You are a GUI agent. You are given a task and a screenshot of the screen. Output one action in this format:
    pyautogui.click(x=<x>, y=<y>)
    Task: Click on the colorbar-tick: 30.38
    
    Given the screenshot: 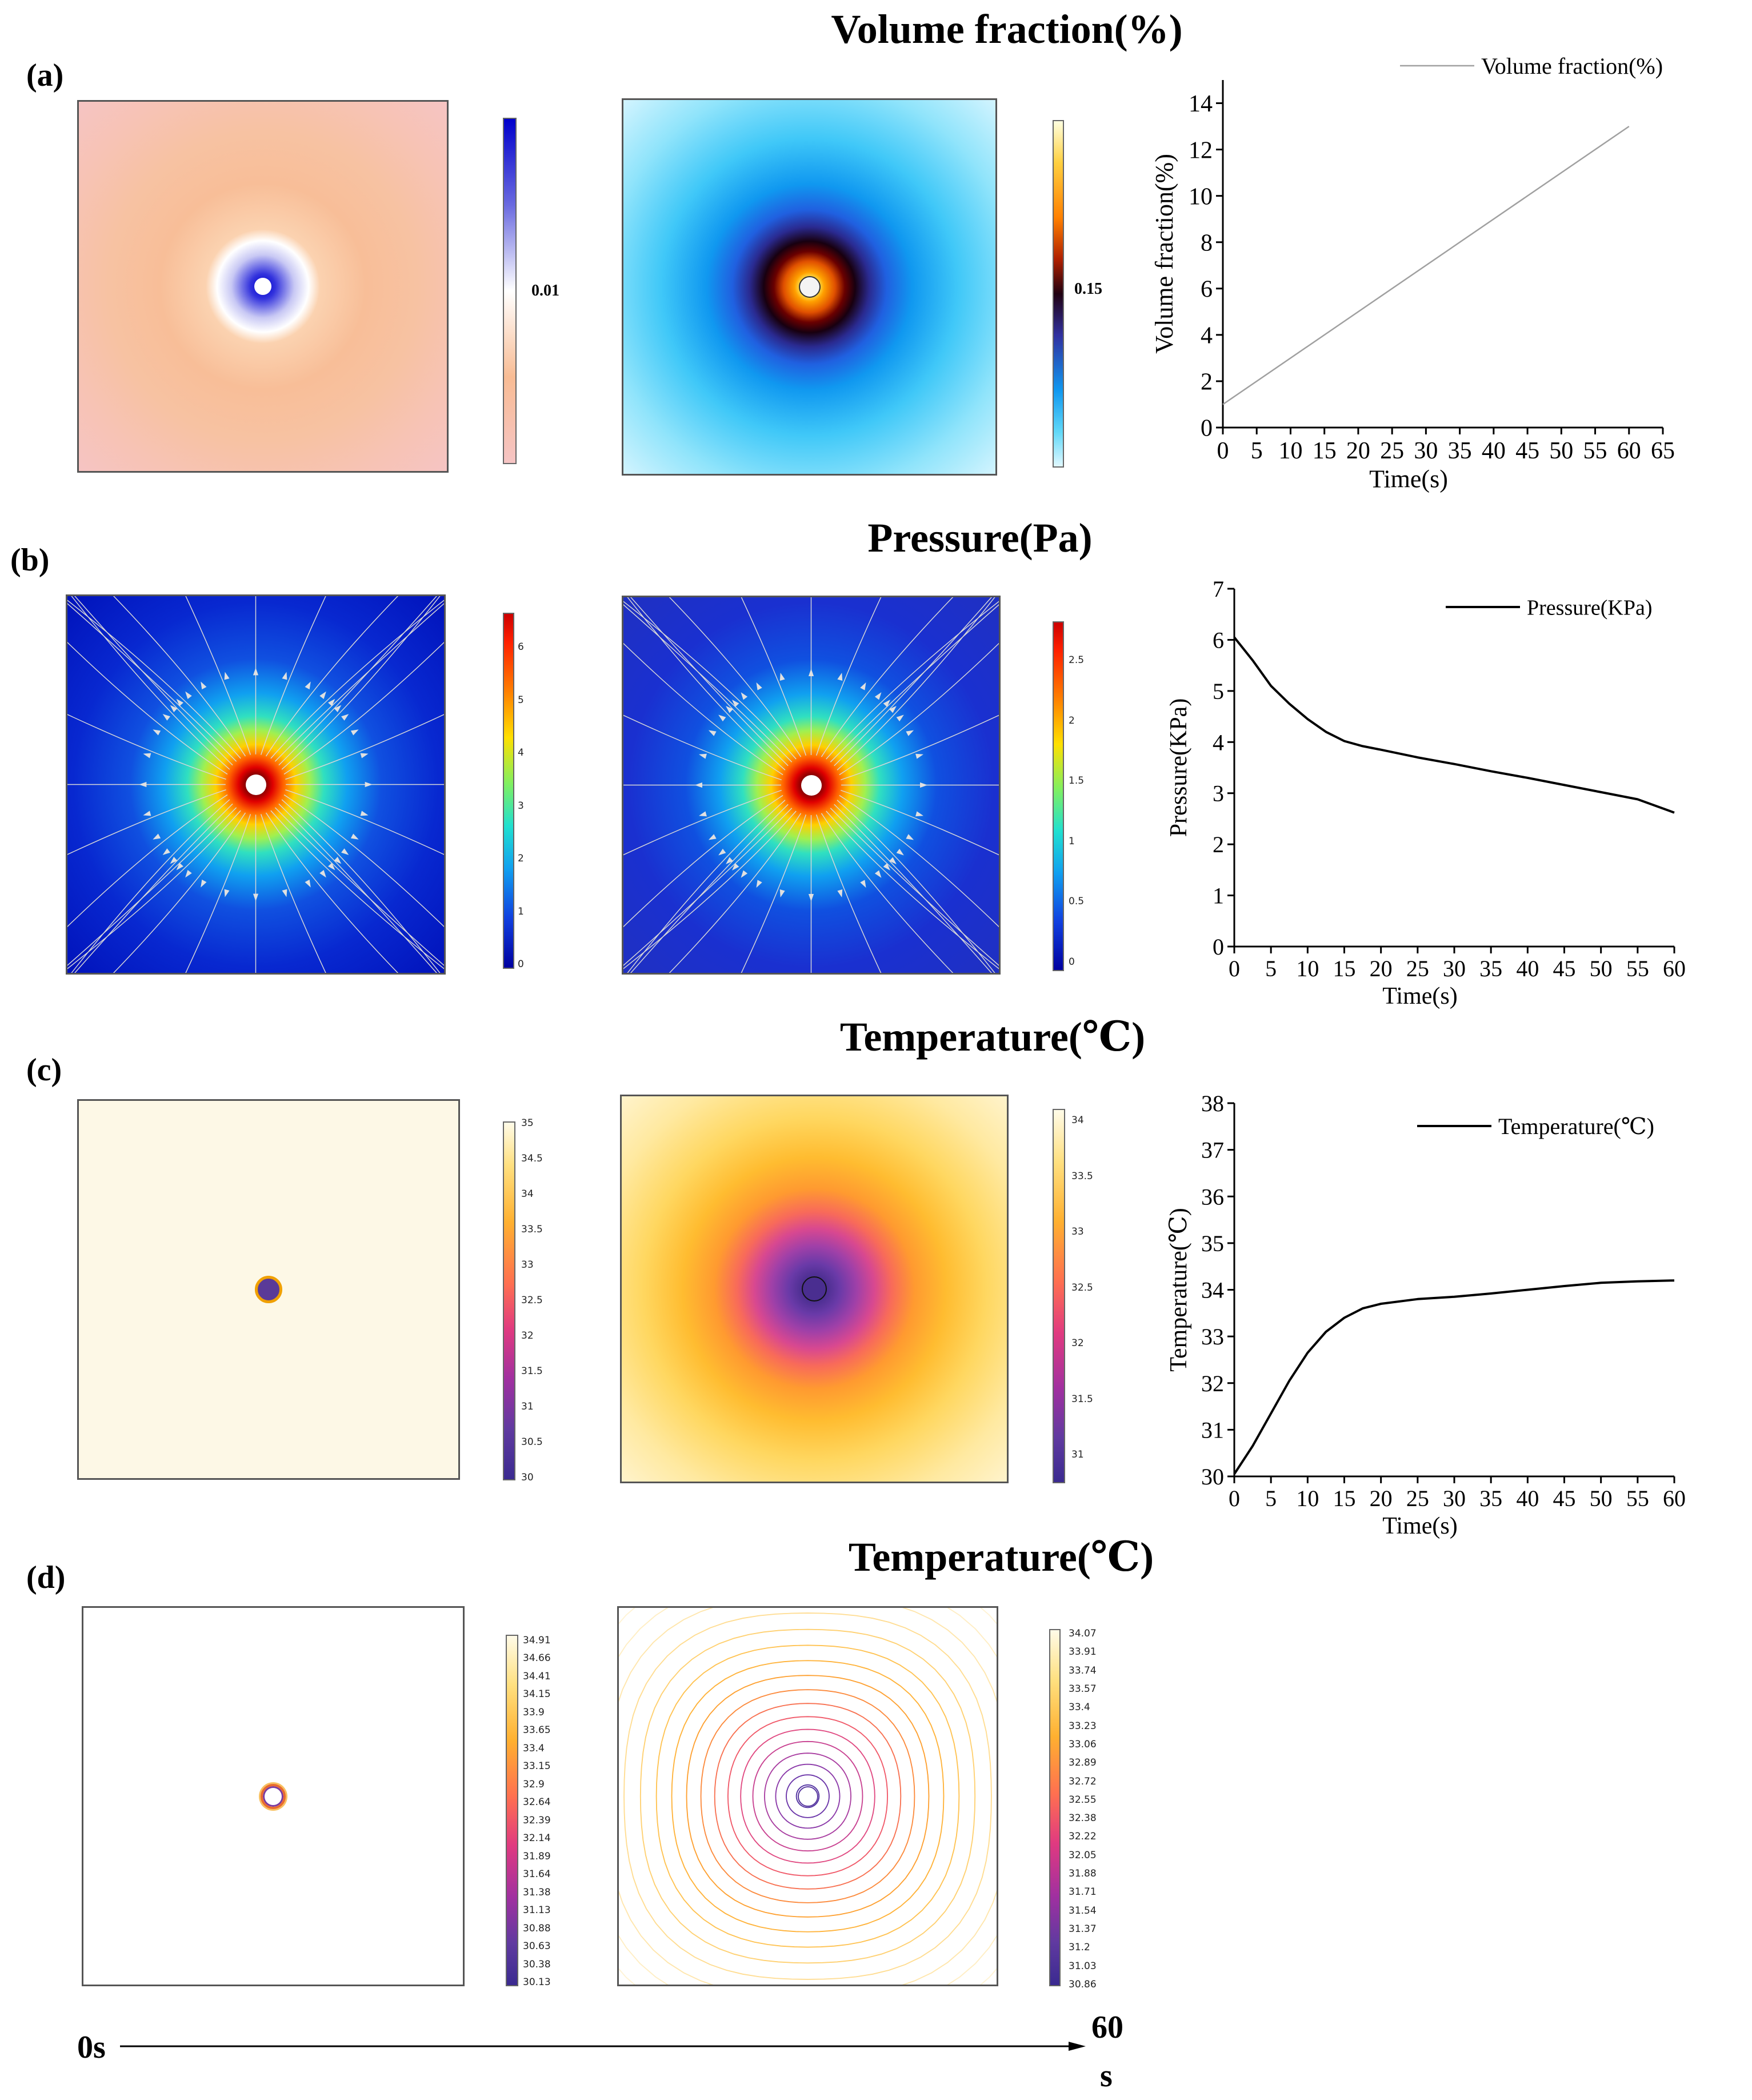 What is the action you would take?
    pyautogui.click(x=537, y=1964)
    